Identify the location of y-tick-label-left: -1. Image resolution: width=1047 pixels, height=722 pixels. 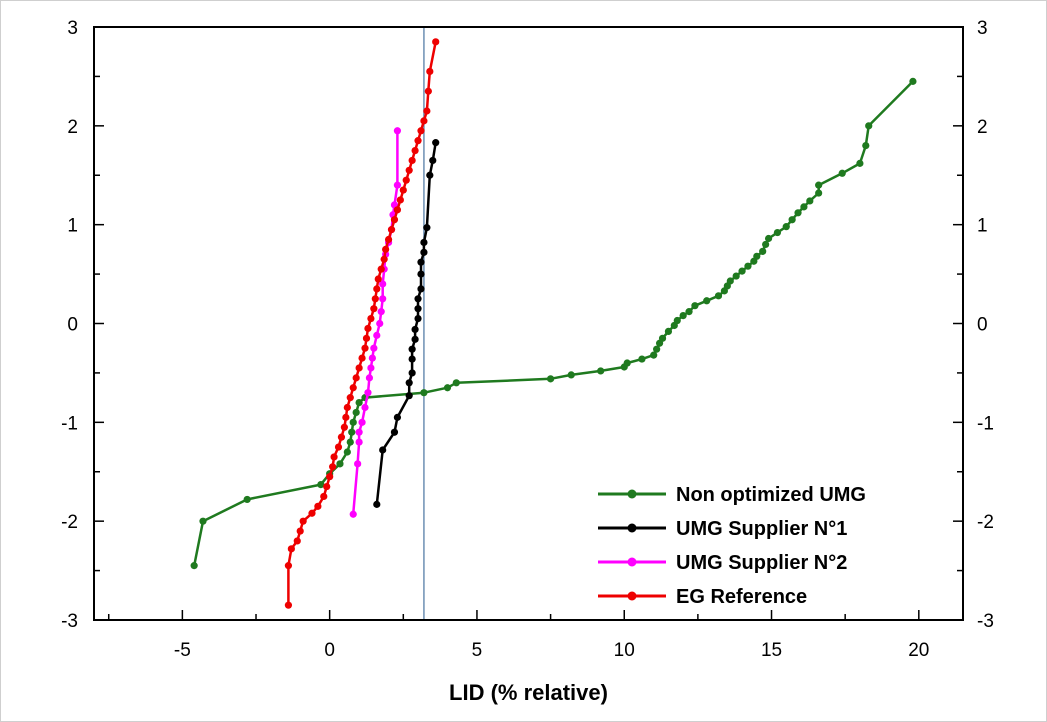
(69, 423).